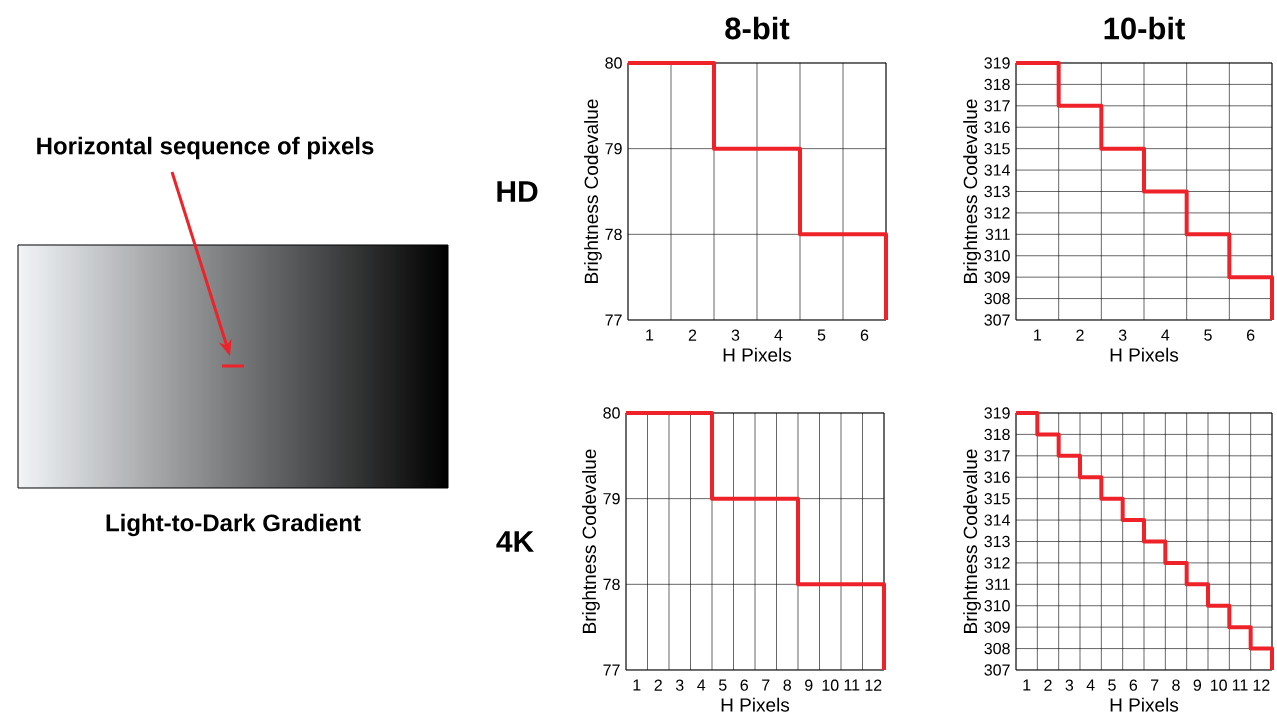 Image resolution: width=1277 pixels, height=722 pixels. What do you see at coordinates (757, 28) in the screenshot?
I see `chart-title: 8-bit` at bounding box center [757, 28].